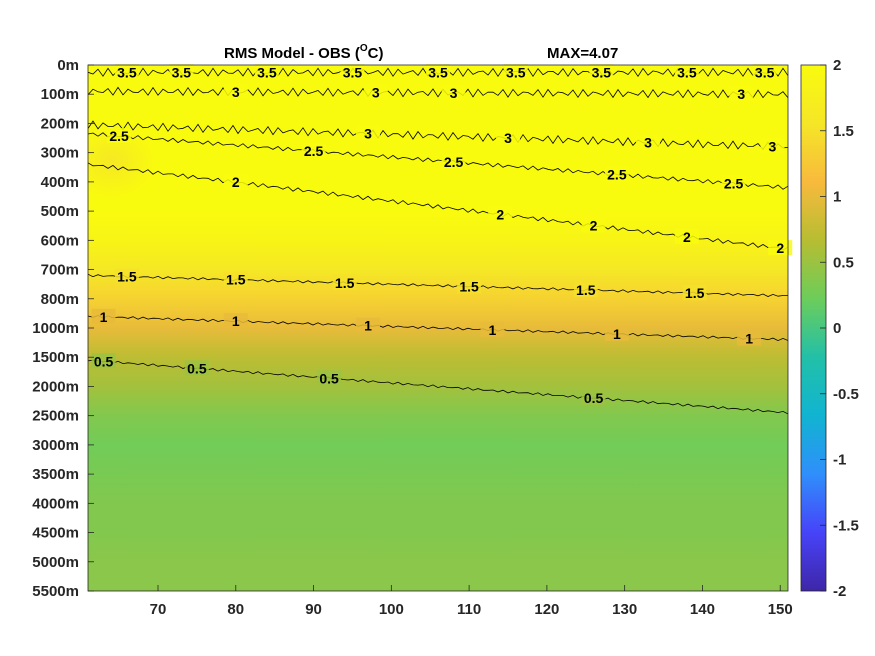 This screenshot has width=875, height=656. Describe the element at coordinates (313, 609) in the screenshot. I see `x-tick-label: 90` at that location.